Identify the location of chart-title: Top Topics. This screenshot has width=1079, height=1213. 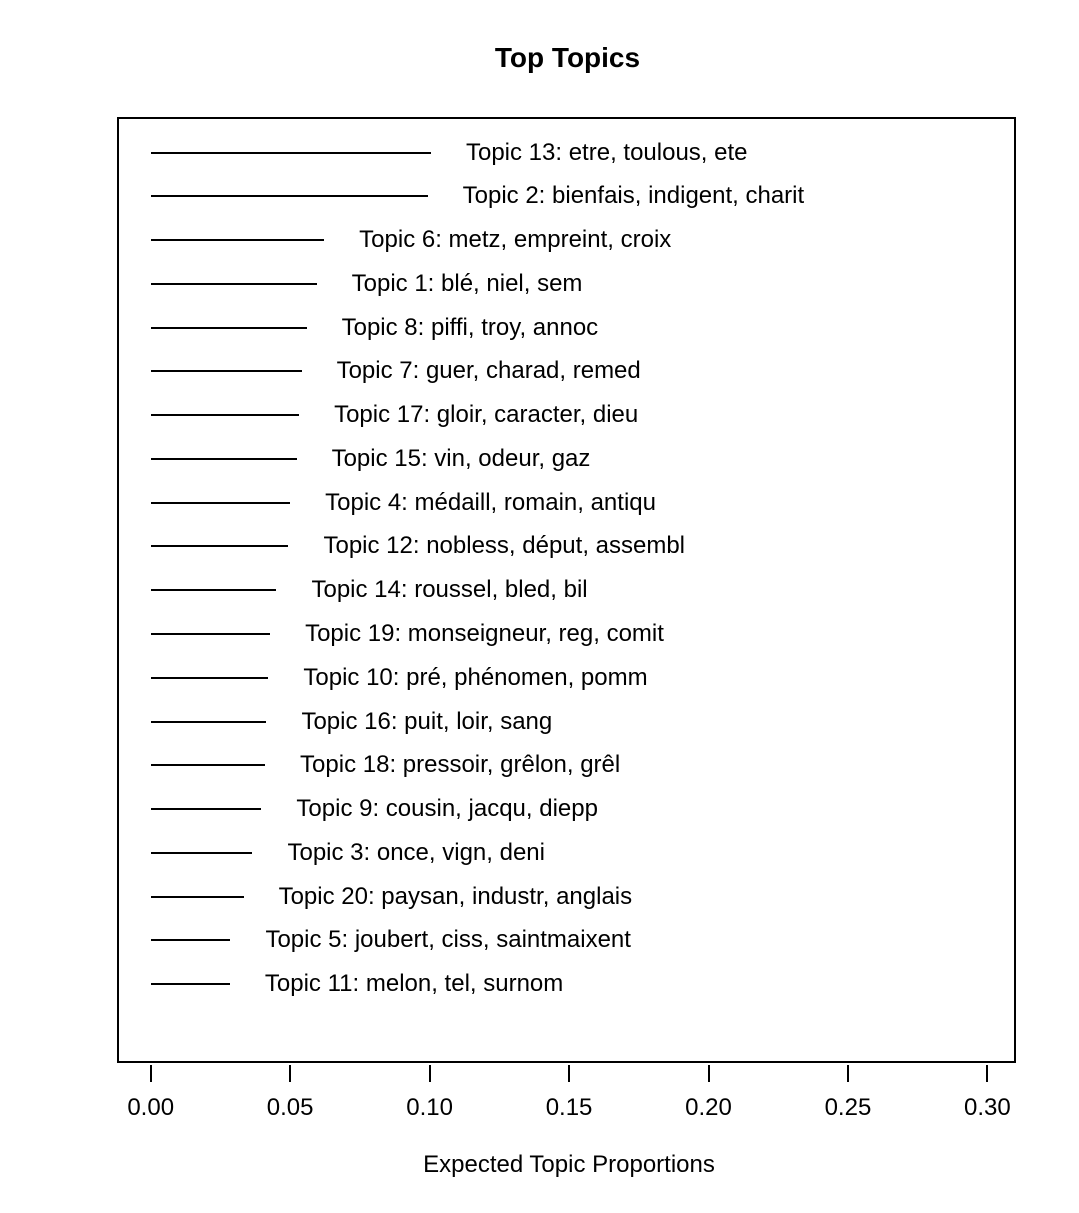
(567, 57).